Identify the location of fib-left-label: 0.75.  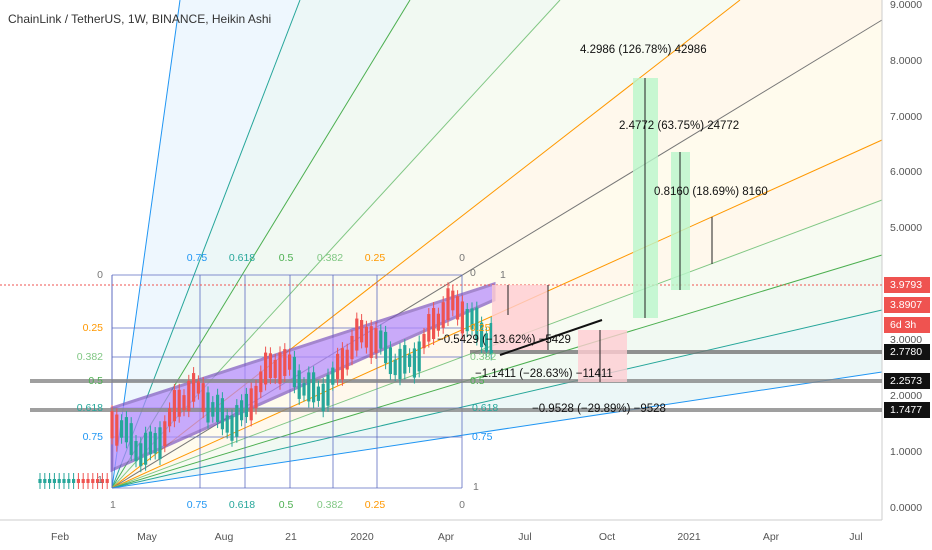
(93, 437).